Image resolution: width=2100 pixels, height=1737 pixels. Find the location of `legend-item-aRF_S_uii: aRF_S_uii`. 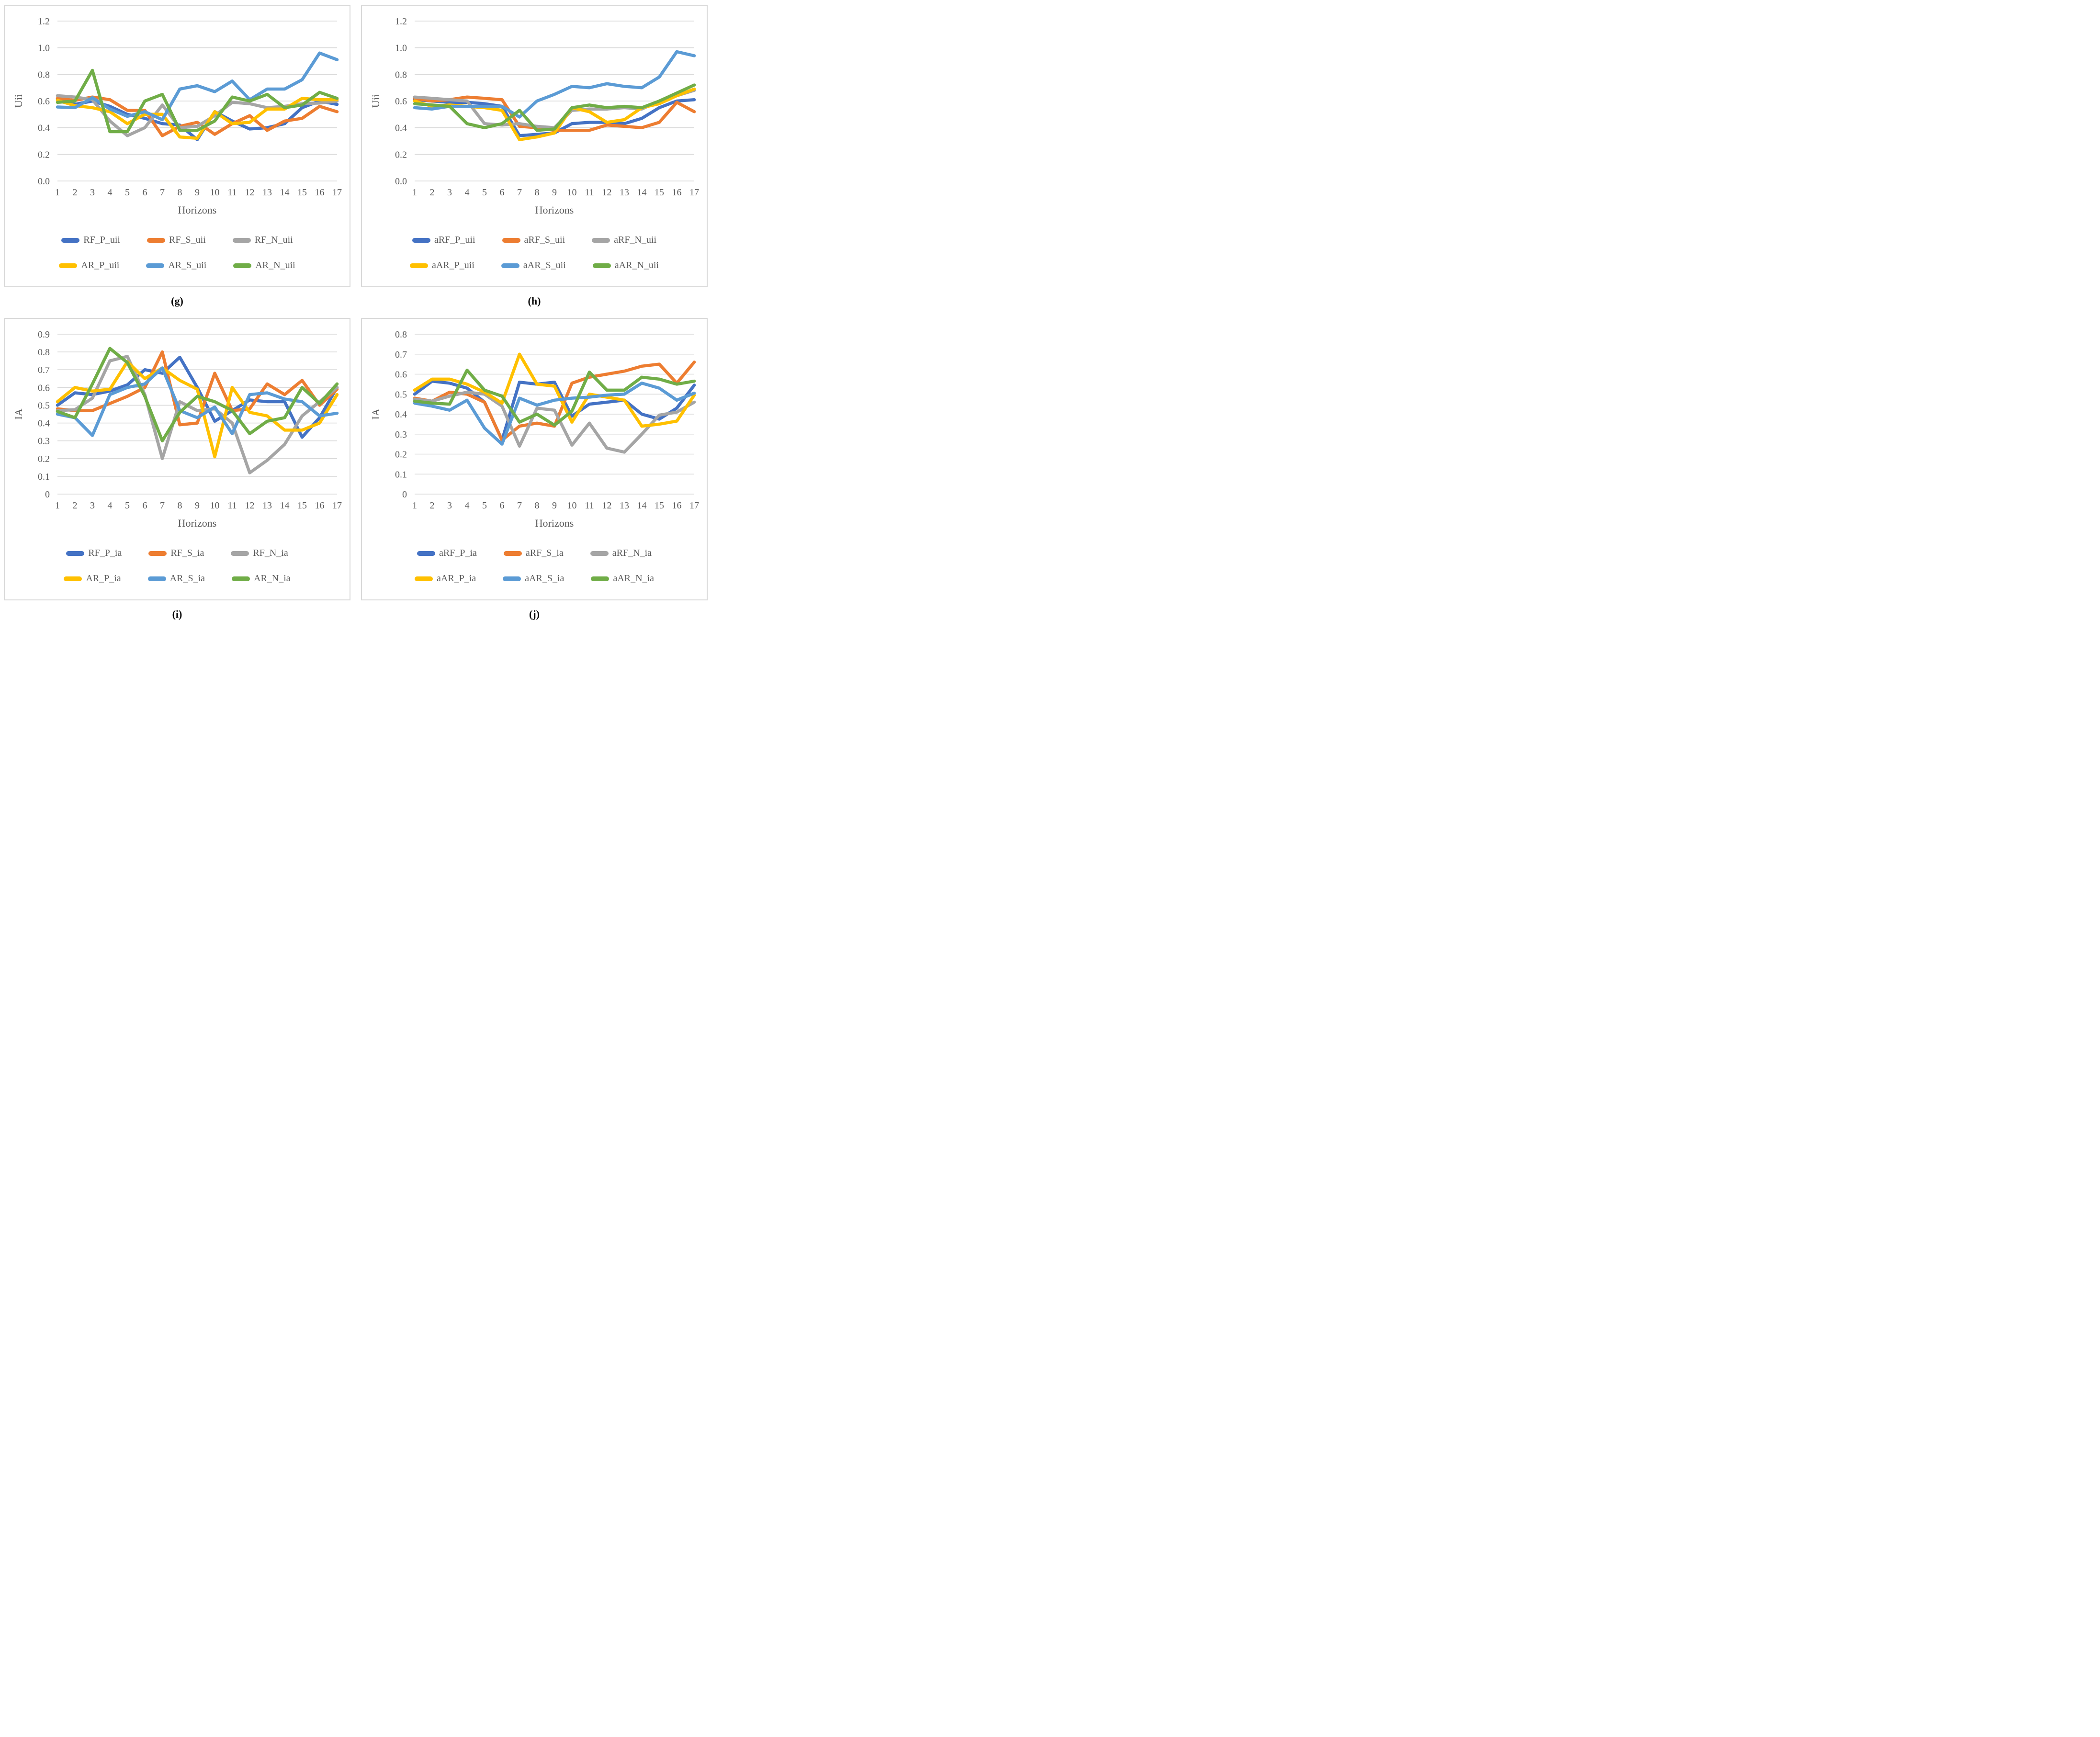

legend-item-aRF_S_uii: aRF_S_uii is located at coordinates (533, 240).